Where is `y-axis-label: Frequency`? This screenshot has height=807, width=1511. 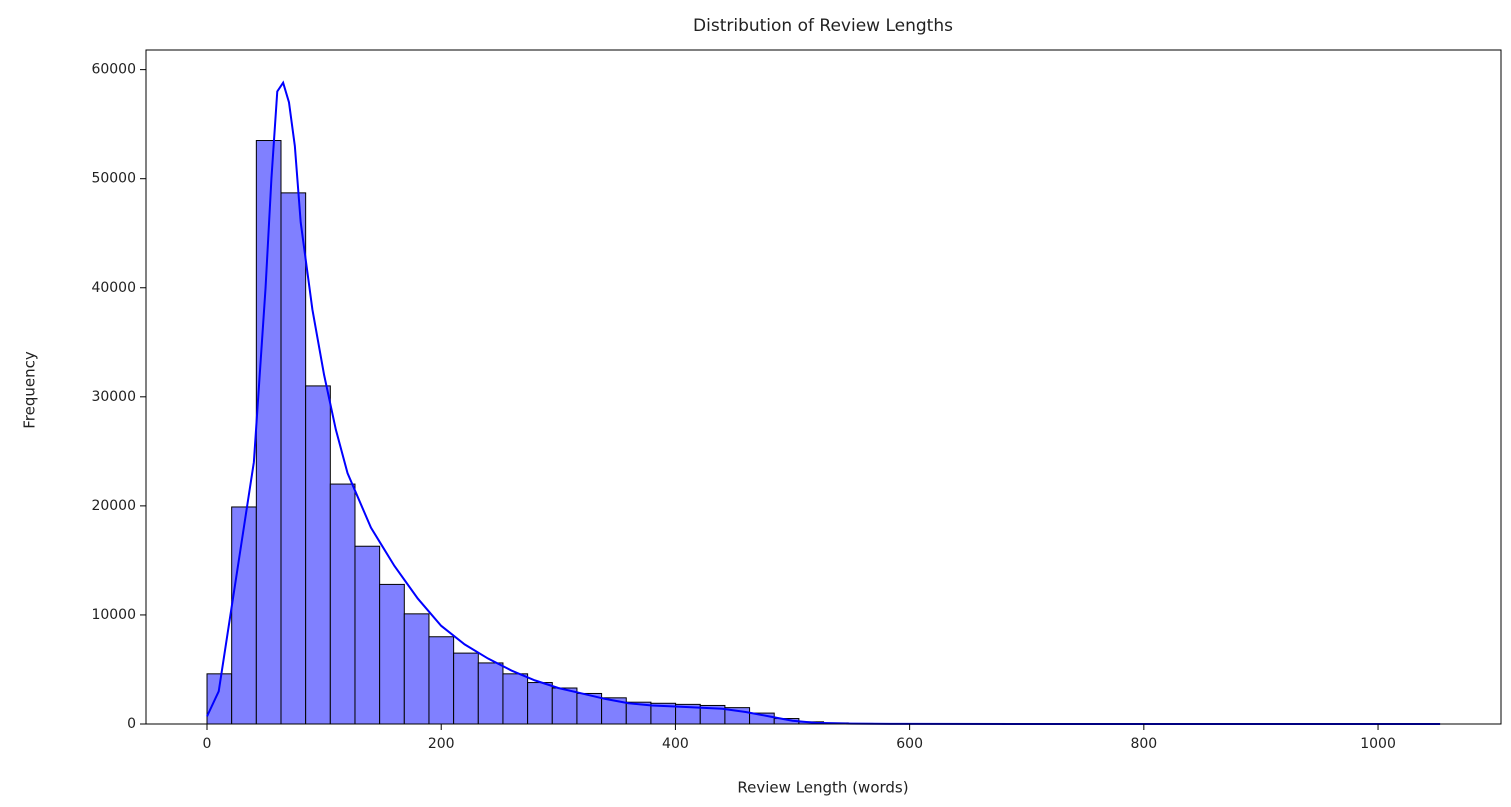
y-axis-label: Frequency is located at coordinates (30, 390).